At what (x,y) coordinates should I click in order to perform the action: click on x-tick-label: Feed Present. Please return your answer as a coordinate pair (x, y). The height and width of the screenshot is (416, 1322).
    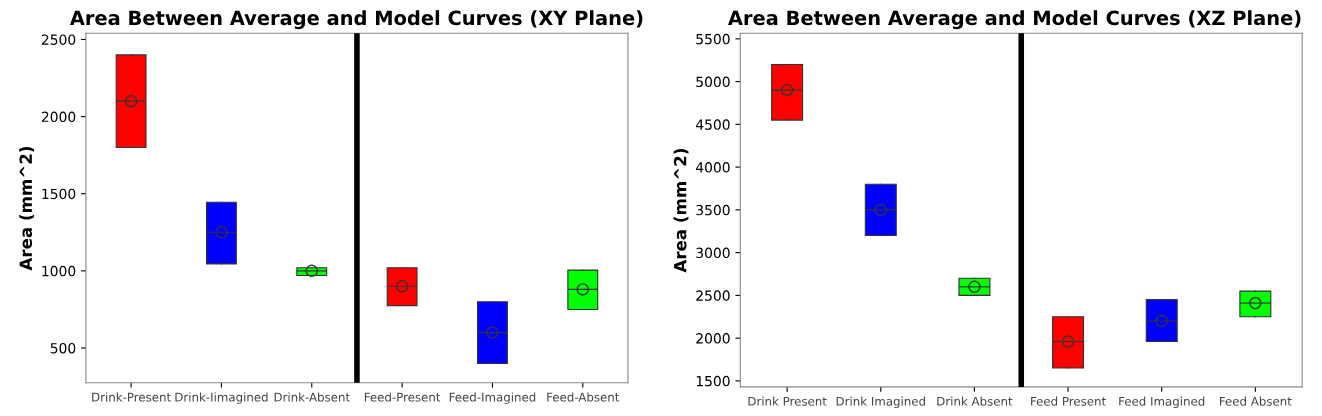
    Looking at the image, I should click on (1068, 401).